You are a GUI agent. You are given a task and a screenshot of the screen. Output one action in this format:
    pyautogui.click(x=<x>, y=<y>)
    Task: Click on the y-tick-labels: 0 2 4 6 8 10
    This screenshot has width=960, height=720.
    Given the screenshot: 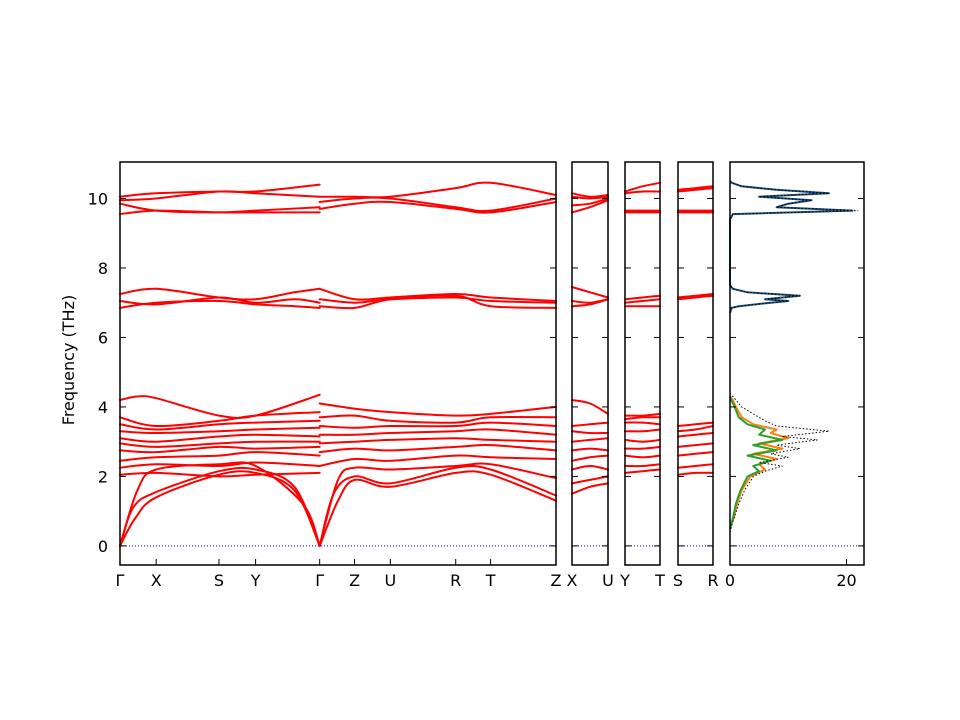 What is the action you would take?
    pyautogui.click(x=98, y=372)
    